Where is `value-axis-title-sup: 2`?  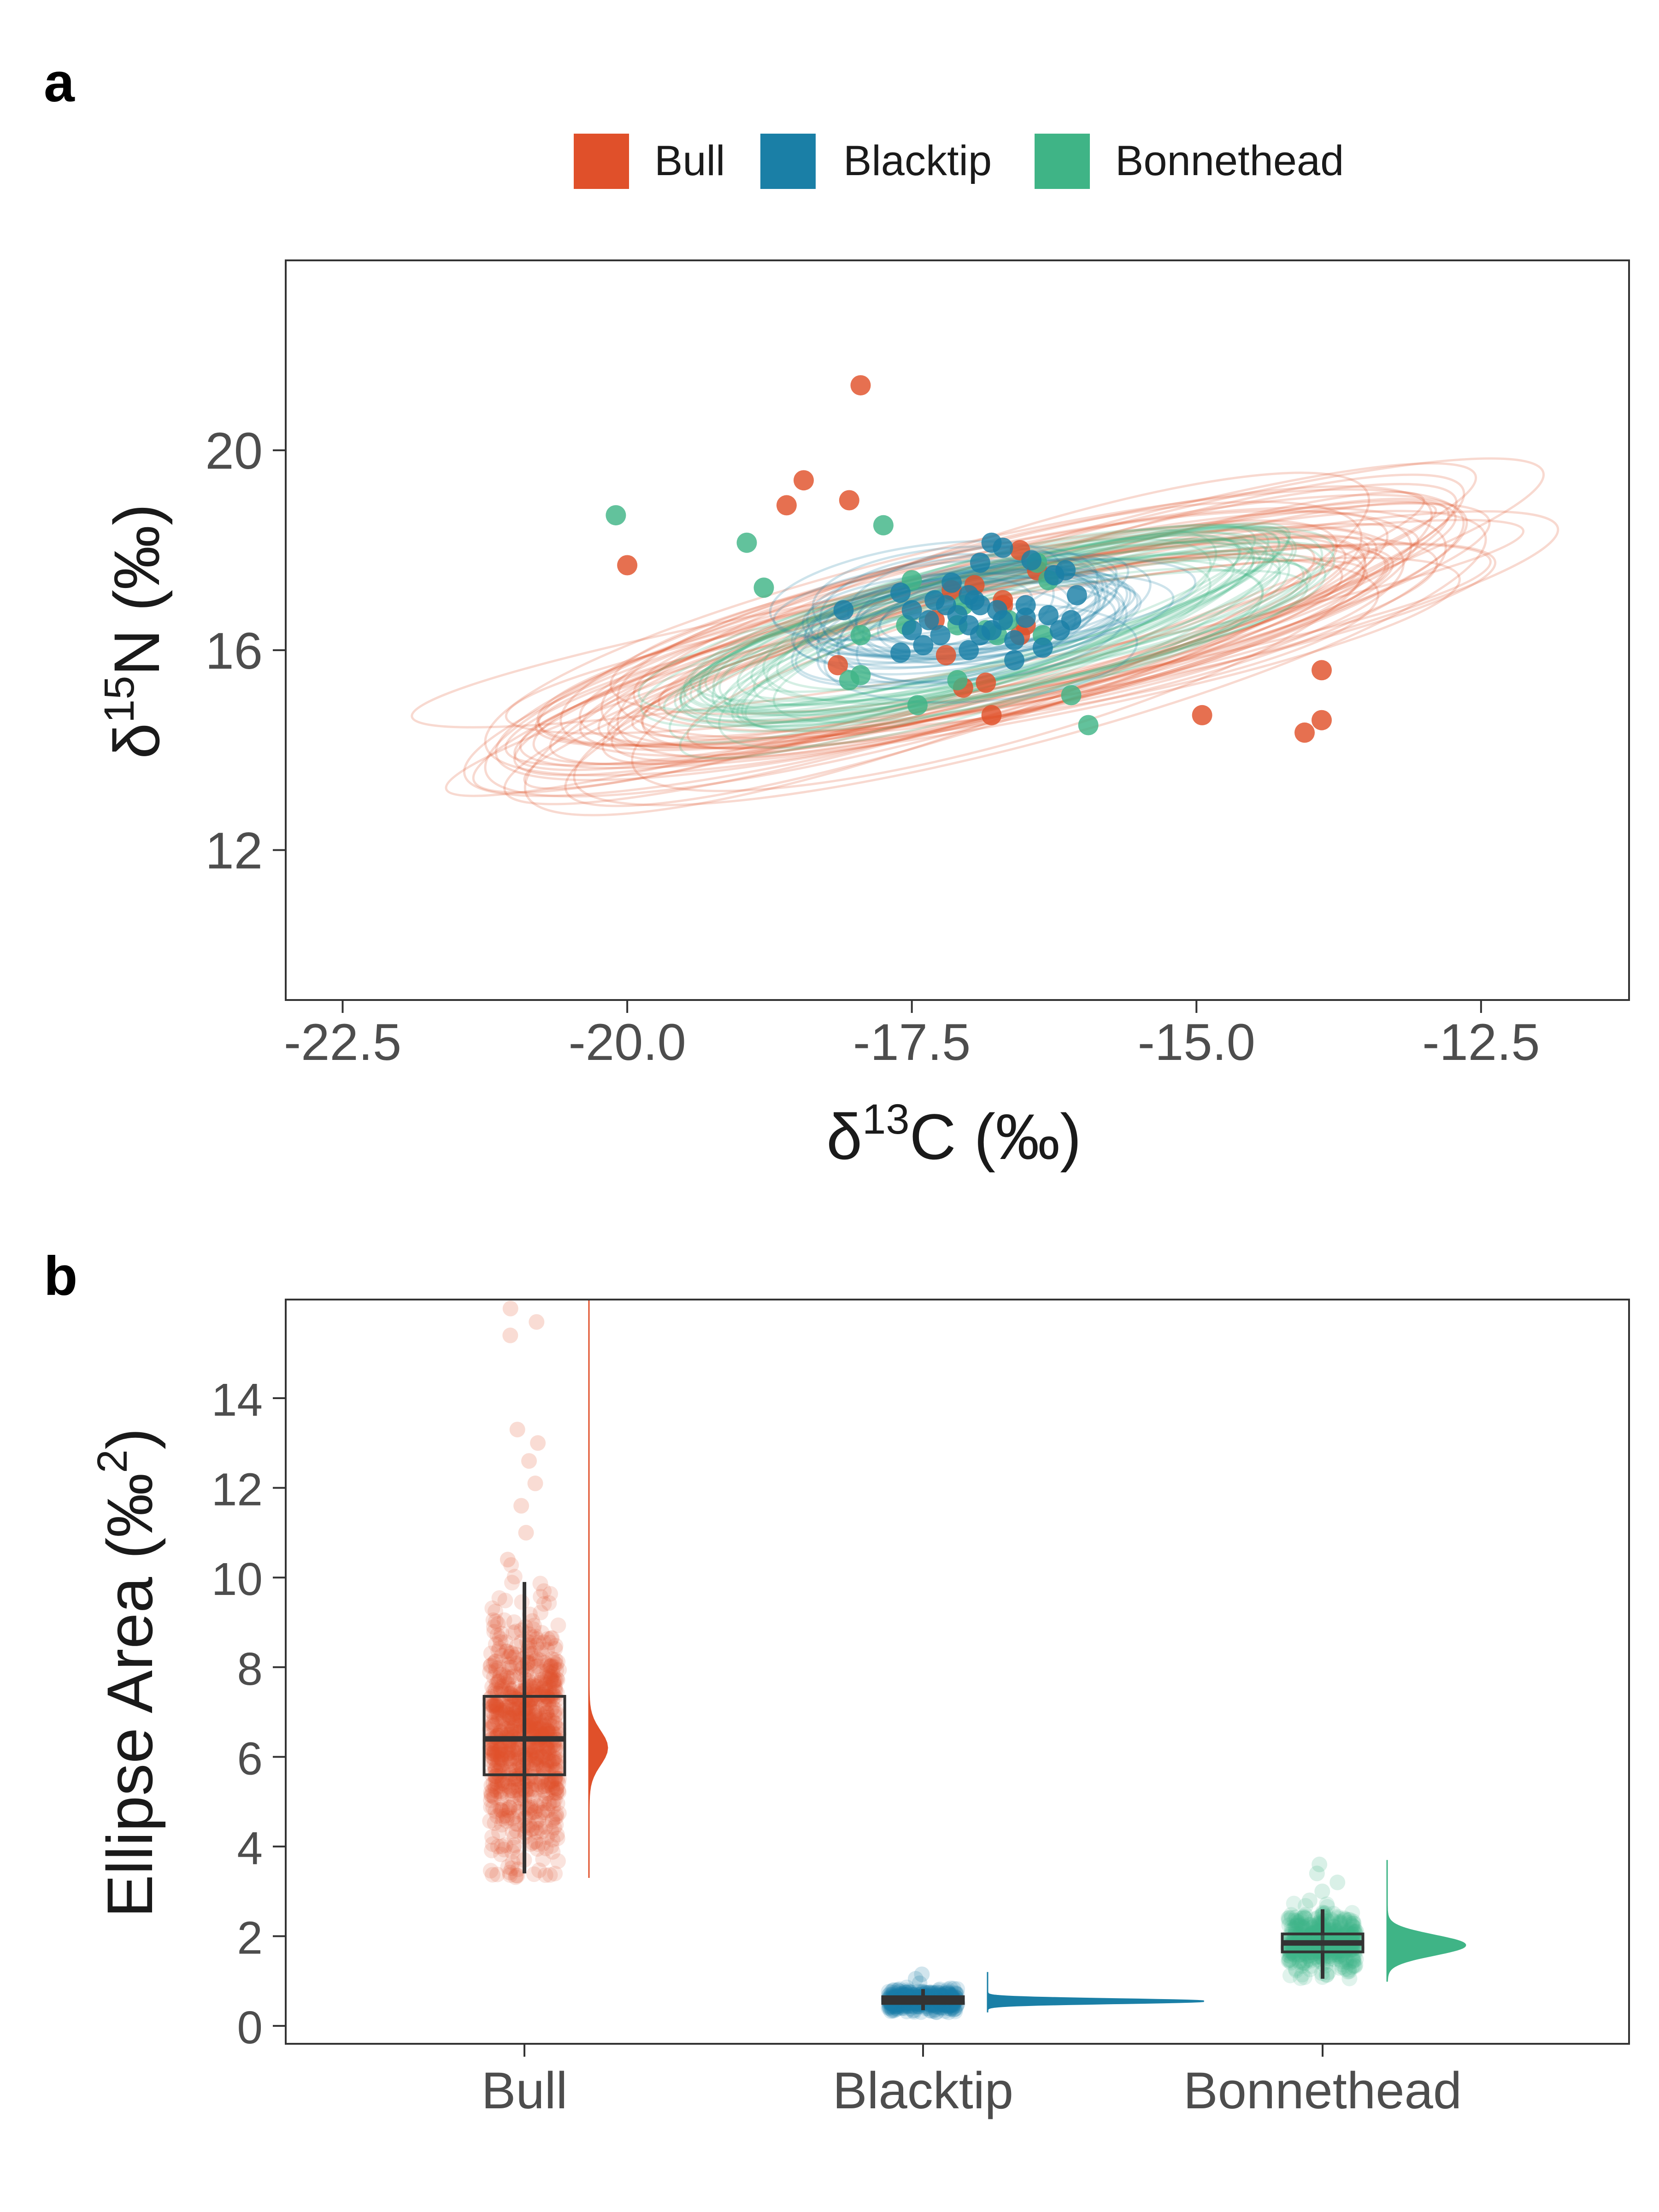 value-axis-title-sup: 2 is located at coordinates (112, 1461).